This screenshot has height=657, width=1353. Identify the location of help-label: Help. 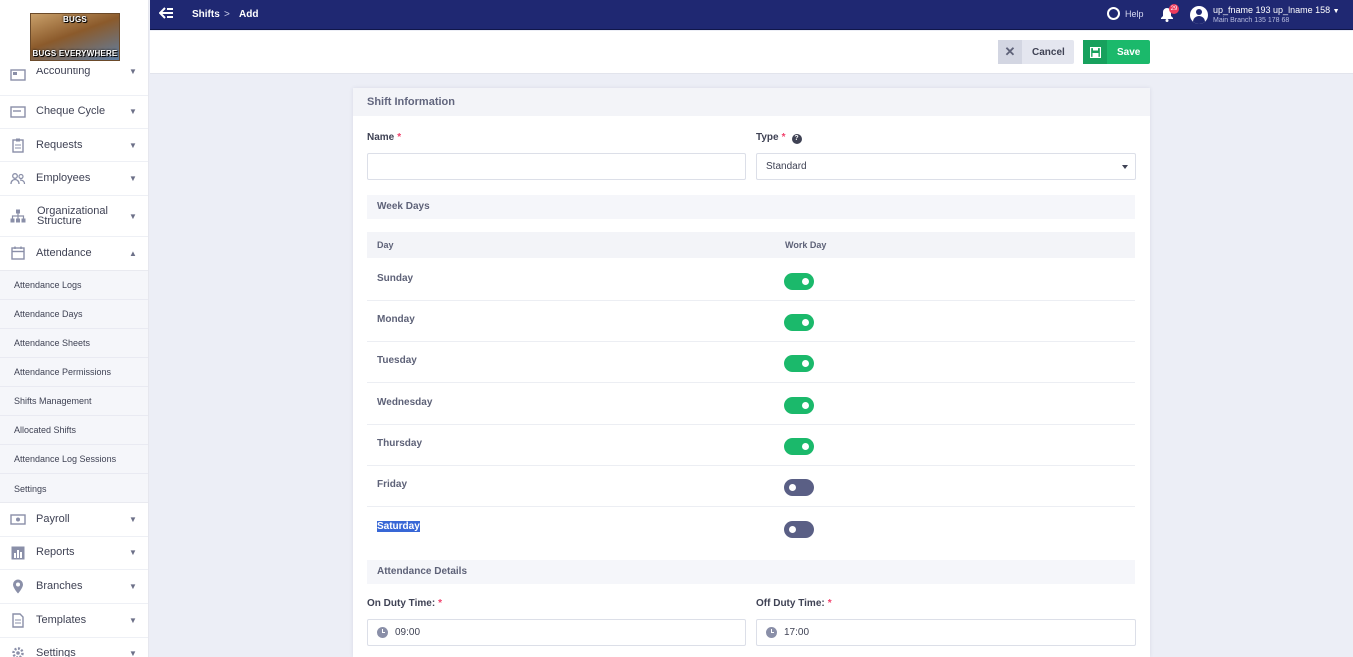
(1134, 13).